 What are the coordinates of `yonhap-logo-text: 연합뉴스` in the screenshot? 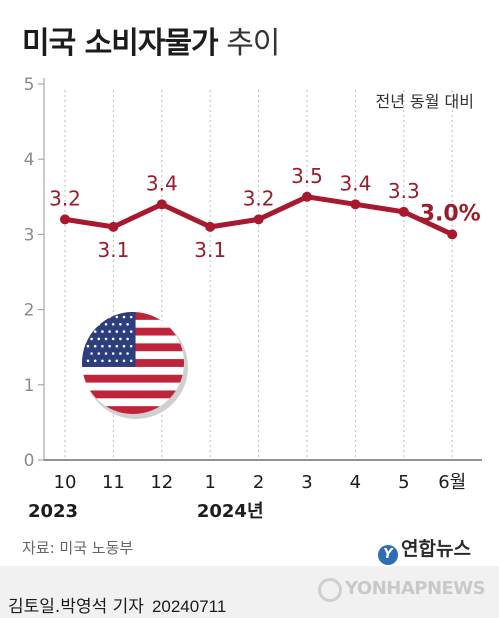 It's located at (436, 549).